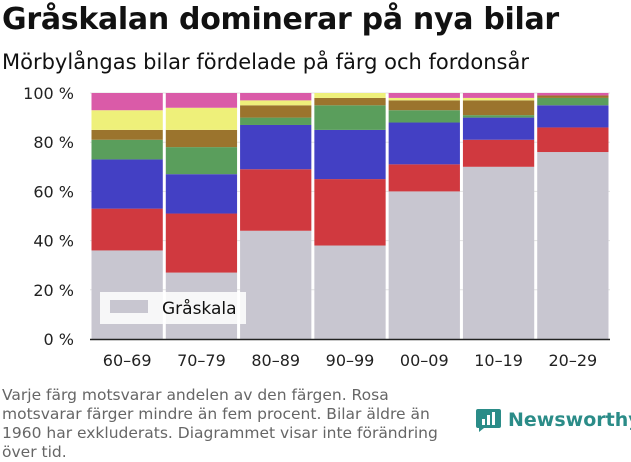 Image resolution: width=631 pixels, height=462 pixels. Describe the element at coordinates (275, 360) in the screenshot. I see `x-tick-label: 80–89` at that location.